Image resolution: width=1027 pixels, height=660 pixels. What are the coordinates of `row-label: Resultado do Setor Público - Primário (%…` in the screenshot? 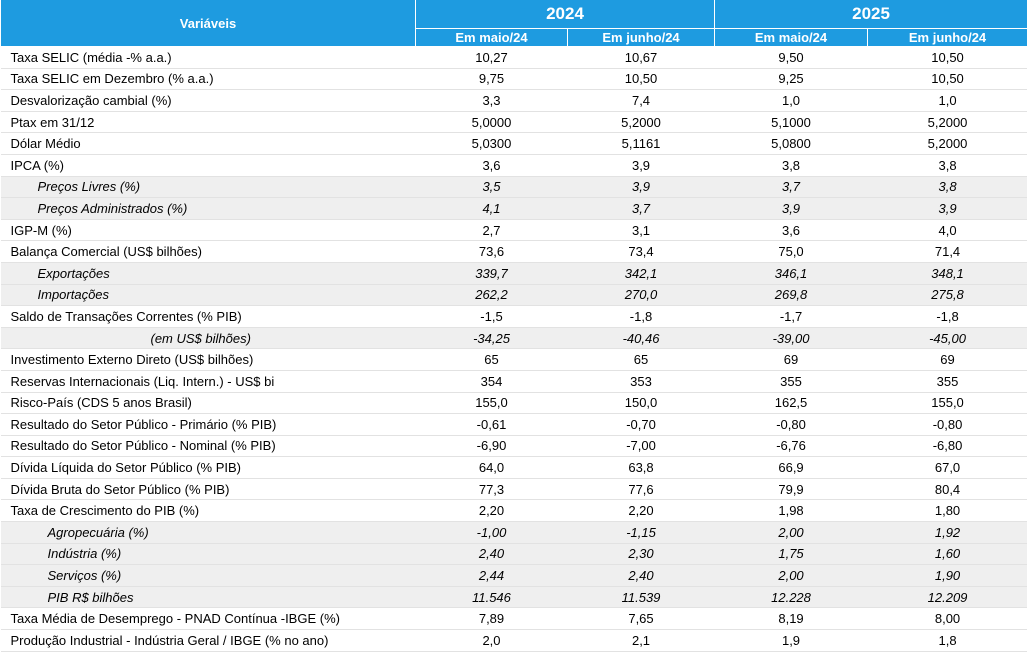 It's located at (208, 424).